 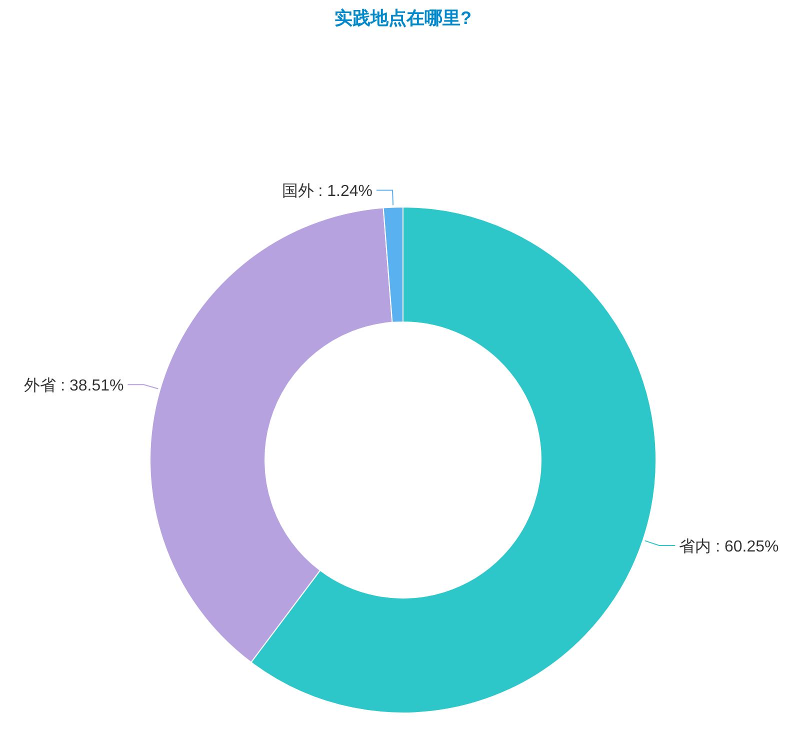 I want to click on chart-title: 实践地点在哪里?, so click(x=403, y=18).